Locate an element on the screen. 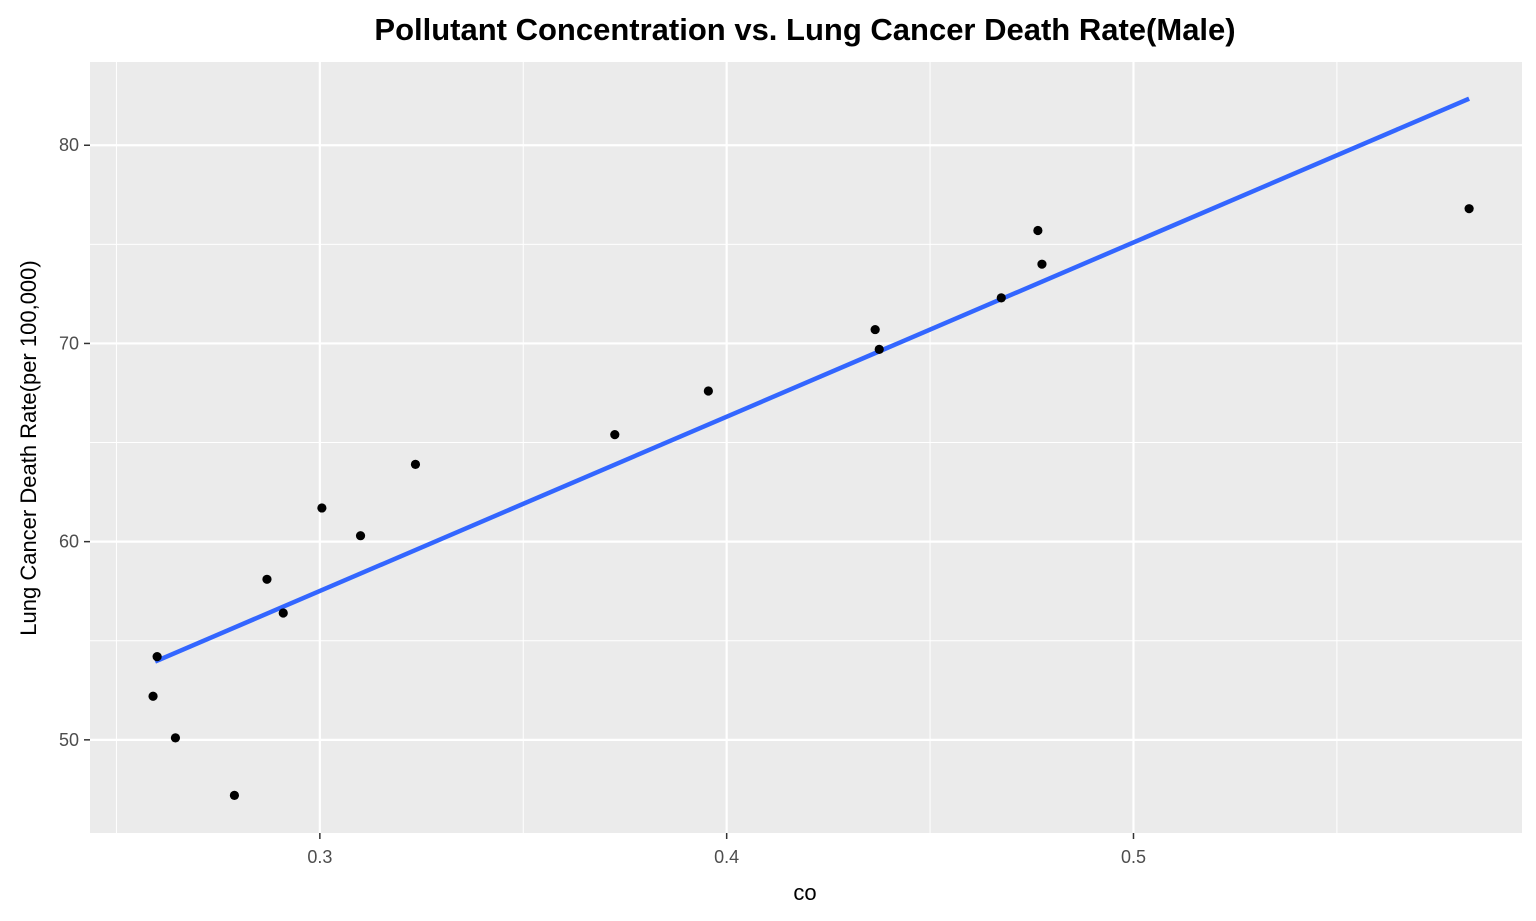 The image size is (1536, 921). y-tick-label: 80 is located at coordinates (69, 145).